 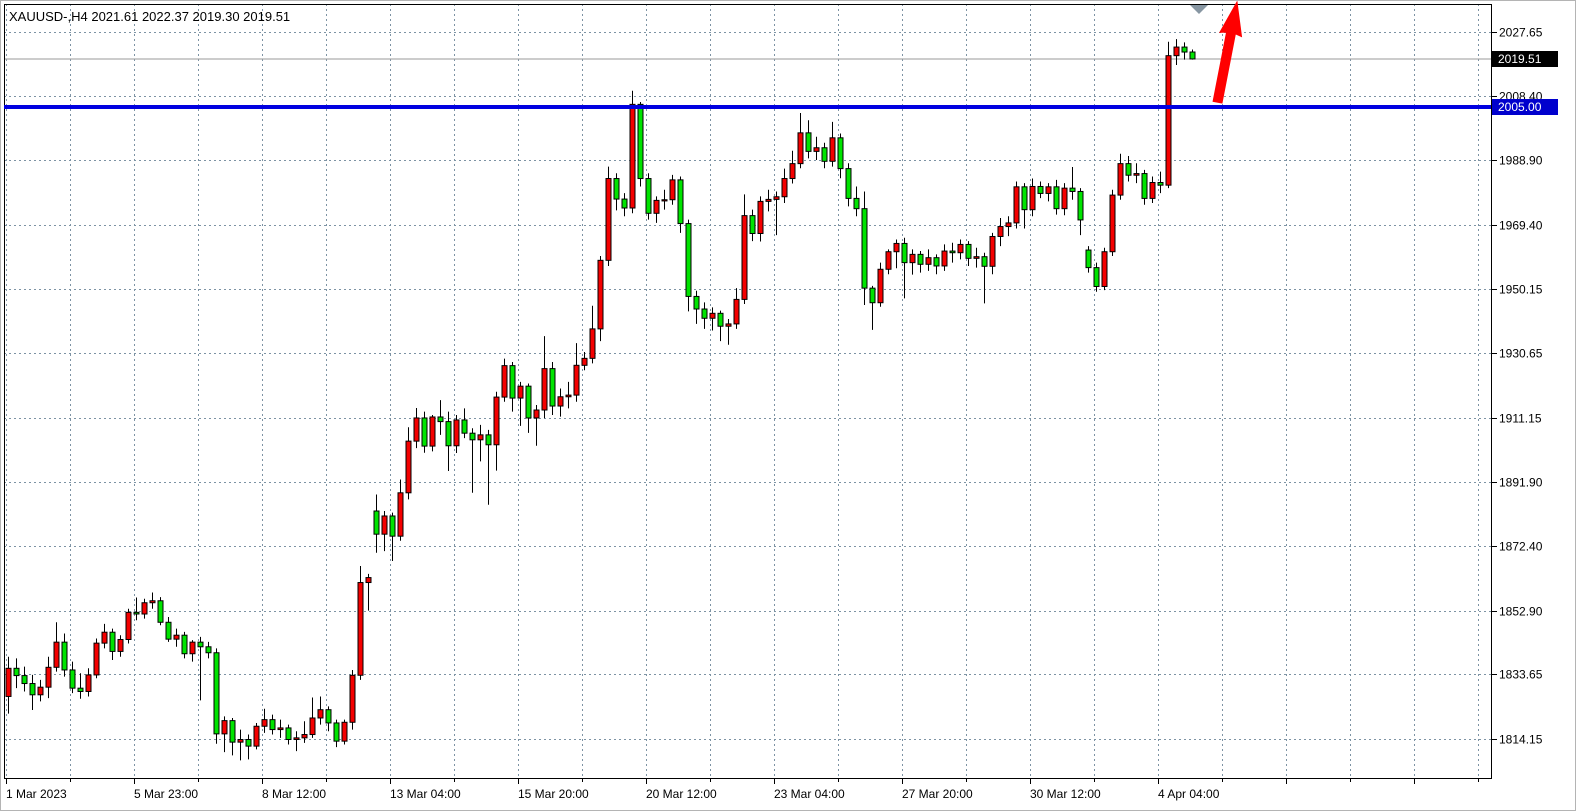 I want to click on time-axis-label: 15 Mar 20:00, so click(x=553, y=794).